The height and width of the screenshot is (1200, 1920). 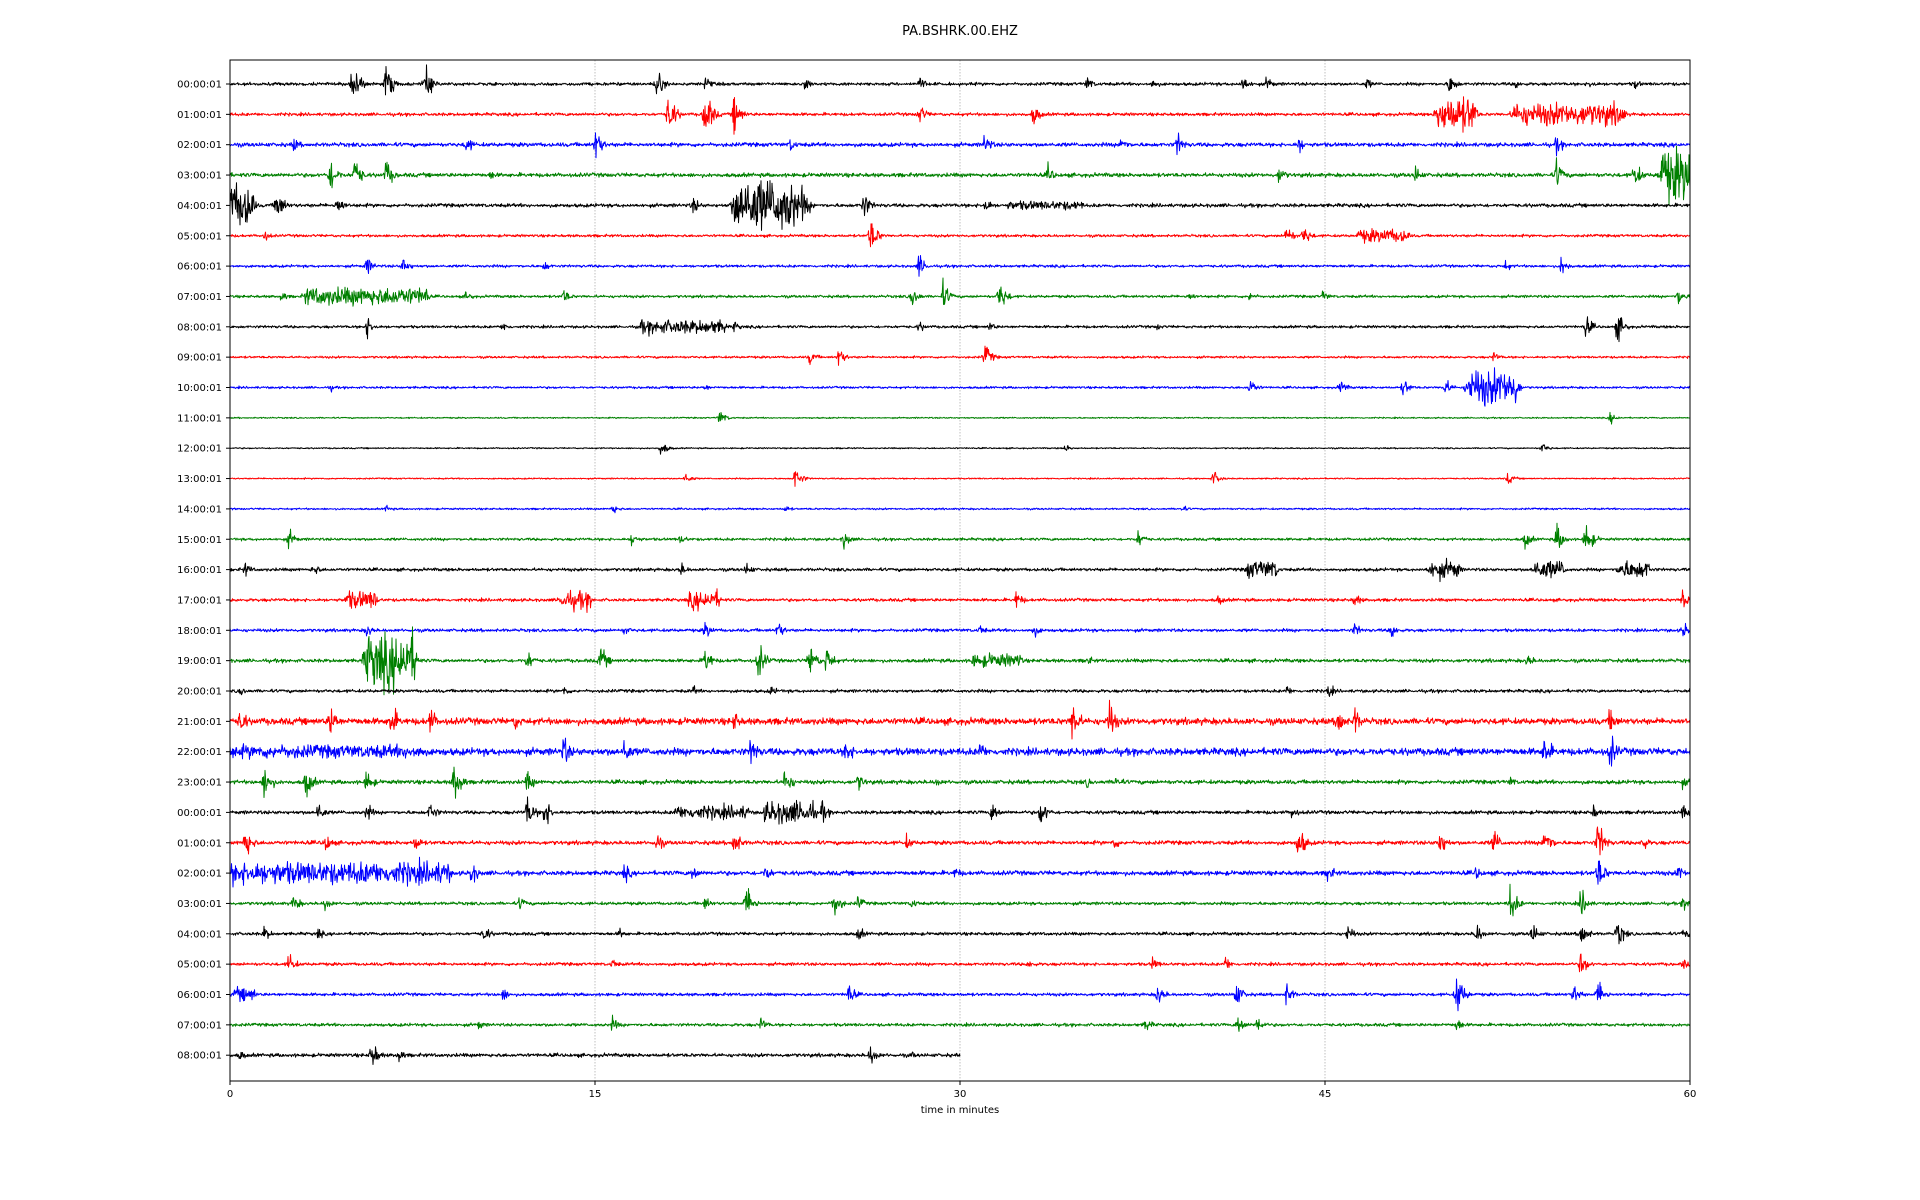 What do you see at coordinates (960, 1110) in the screenshot?
I see `x-axis-label: time in minutes` at bounding box center [960, 1110].